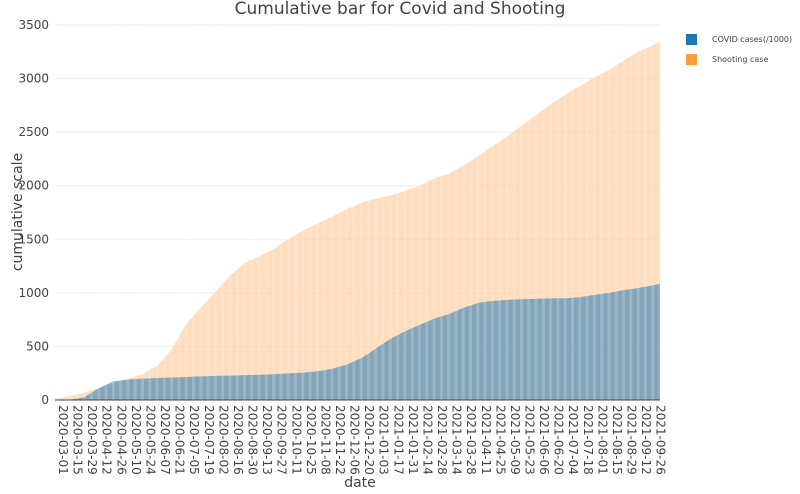  I want to click on y-tick-label: 500, so click(37, 346).